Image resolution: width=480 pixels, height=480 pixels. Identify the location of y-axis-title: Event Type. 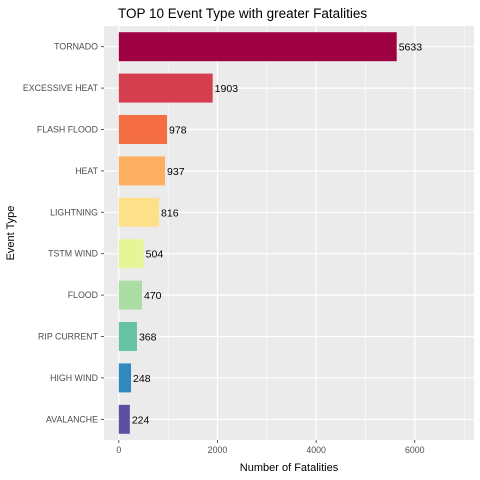
(11, 233).